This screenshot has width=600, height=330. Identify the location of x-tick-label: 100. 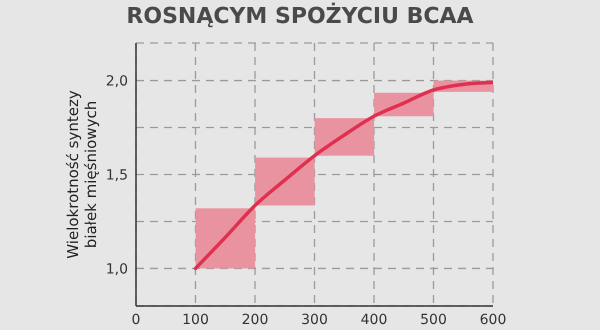
(195, 320).